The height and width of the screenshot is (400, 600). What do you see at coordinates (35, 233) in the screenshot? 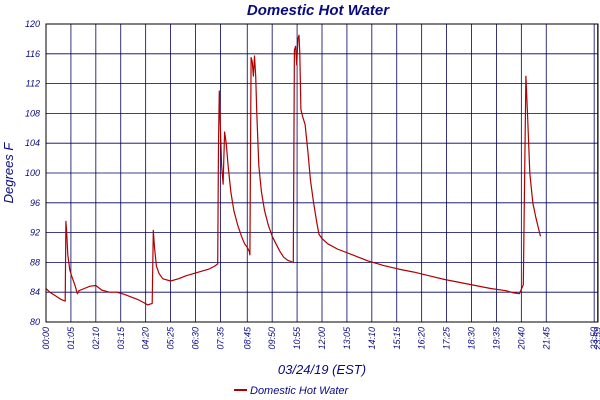
I see `y-tick-label: 92` at bounding box center [35, 233].